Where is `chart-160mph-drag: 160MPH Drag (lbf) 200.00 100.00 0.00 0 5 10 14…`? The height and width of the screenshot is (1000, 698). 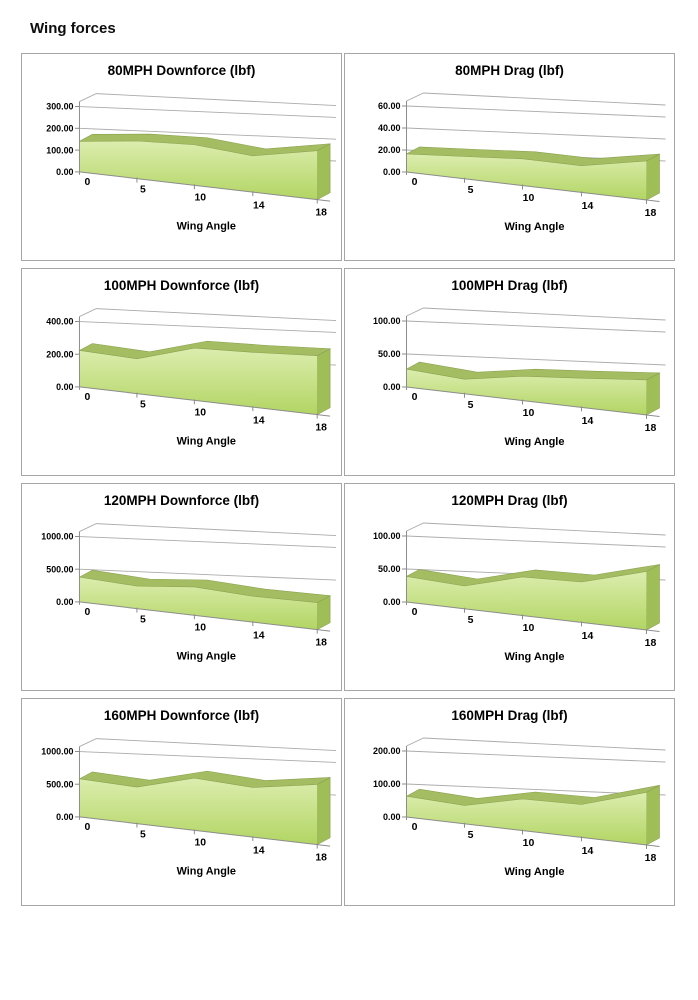
chart-160mph-drag: 160MPH Drag (lbf) 200.00 100.00 0.00 0 5 10 14… is located at coordinates (509, 802).